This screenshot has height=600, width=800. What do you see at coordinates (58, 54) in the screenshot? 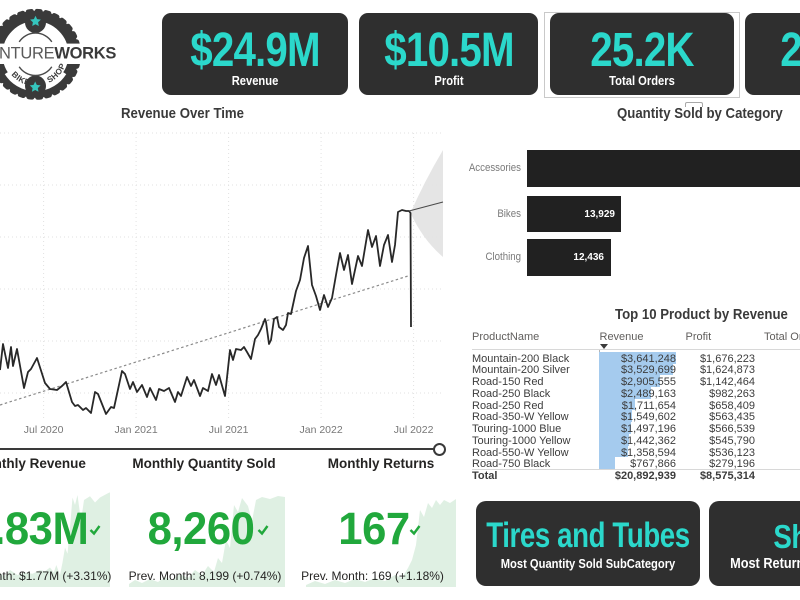
I see `svg-text: NTUREWORKS` at bounding box center [58, 54].